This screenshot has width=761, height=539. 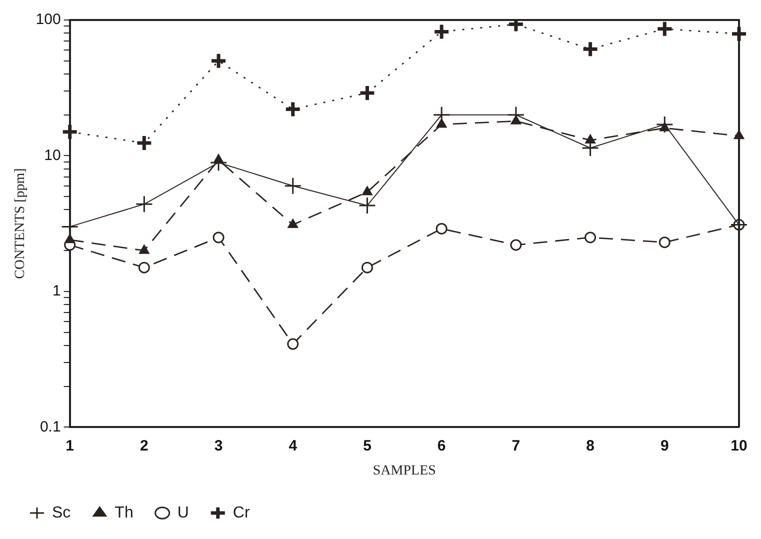 What do you see at coordinates (516, 445) in the screenshot?
I see `x-tick-label: 7` at bounding box center [516, 445].